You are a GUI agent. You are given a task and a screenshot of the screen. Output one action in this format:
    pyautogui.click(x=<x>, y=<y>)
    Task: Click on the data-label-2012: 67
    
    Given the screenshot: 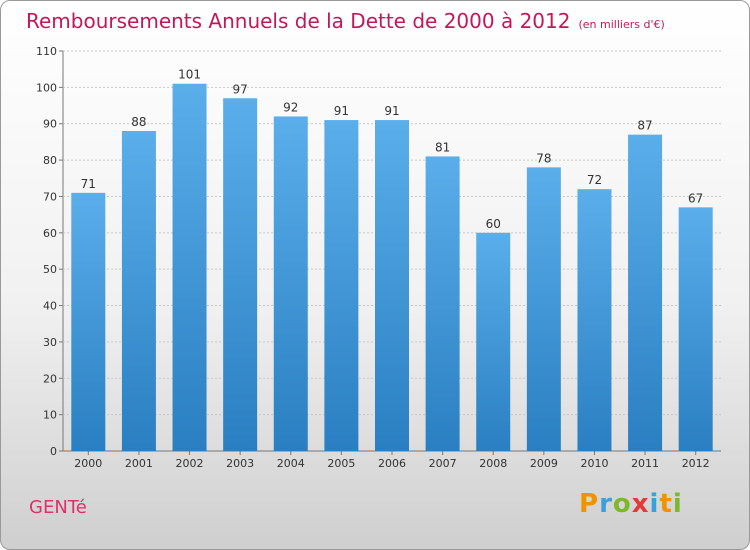 What is the action you would take?
    pyautogui.click(x=695, y=198)
    